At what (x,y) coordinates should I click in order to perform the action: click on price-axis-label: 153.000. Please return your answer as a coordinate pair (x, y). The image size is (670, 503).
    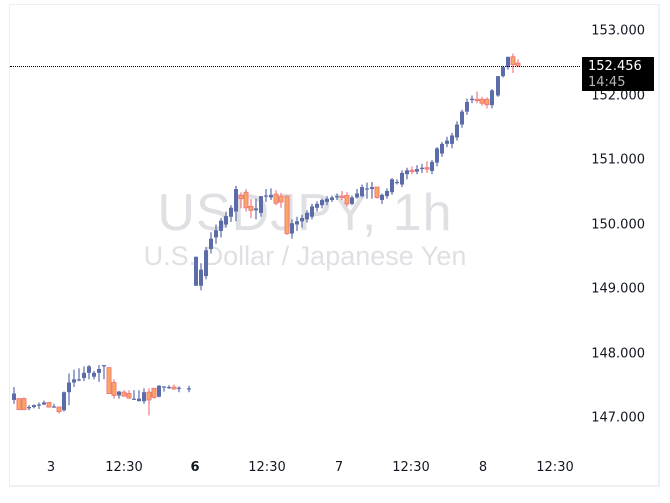
    Looking at the image, I should click on (618, 31).